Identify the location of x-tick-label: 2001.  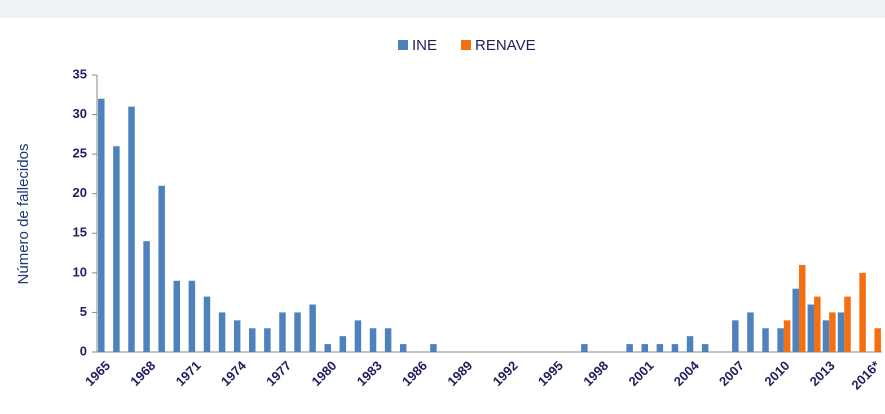
(641, 373).